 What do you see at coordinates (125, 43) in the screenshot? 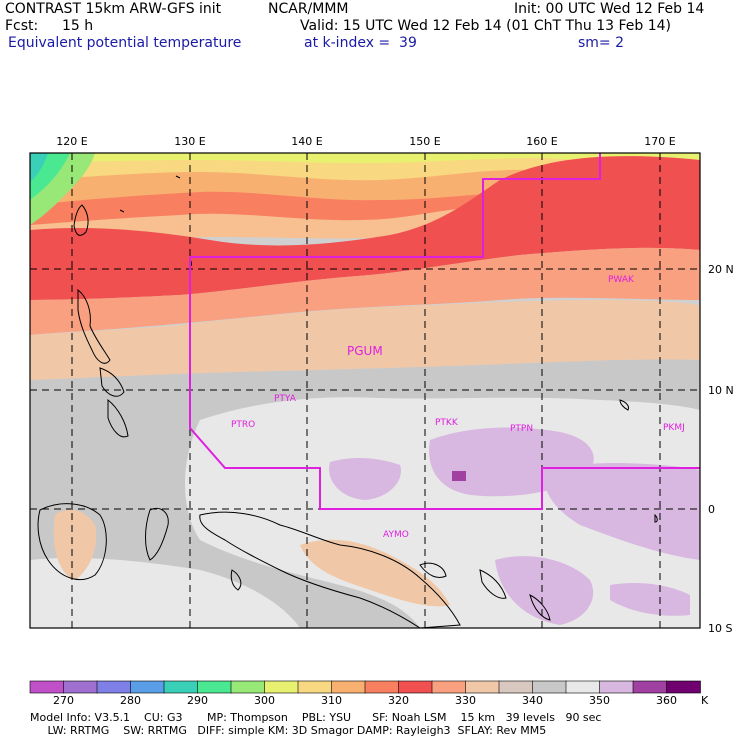
I see `field-name: Equivalent potential temperature` at bounding box center [125, 43].